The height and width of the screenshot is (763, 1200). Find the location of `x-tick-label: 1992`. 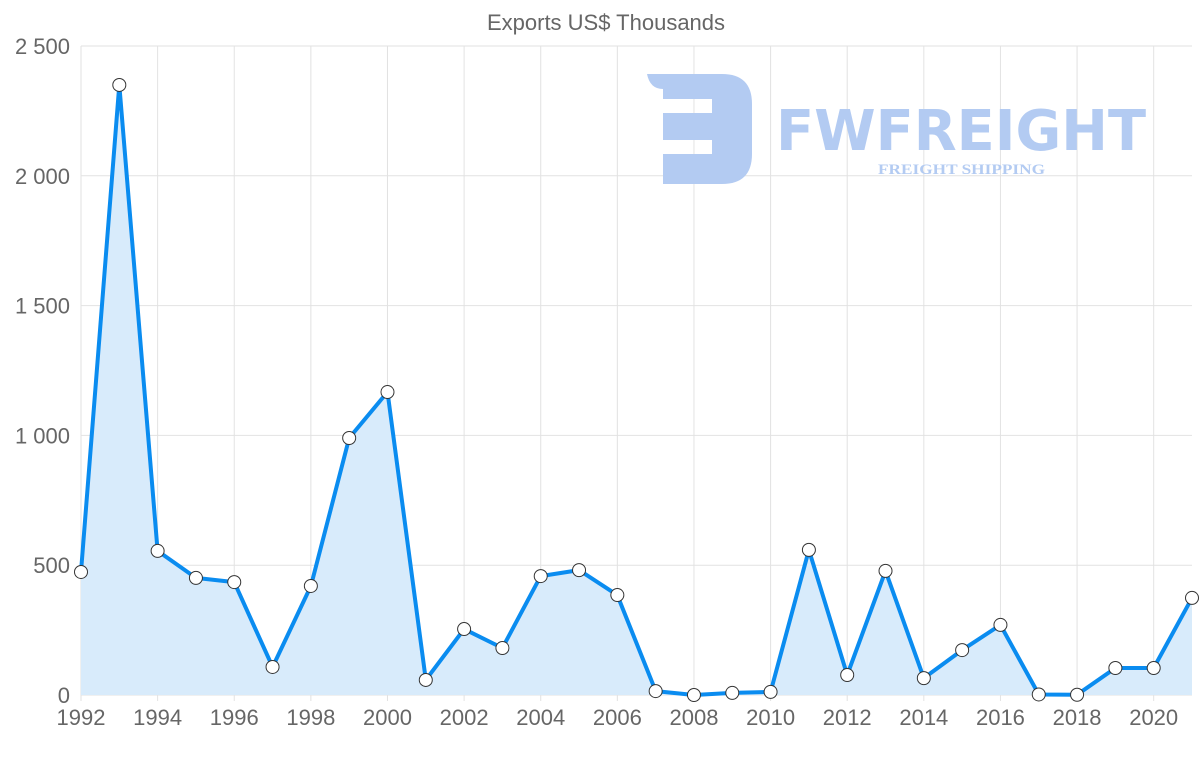

x-tick-label: 1992 is located at coordinates (81, 717).